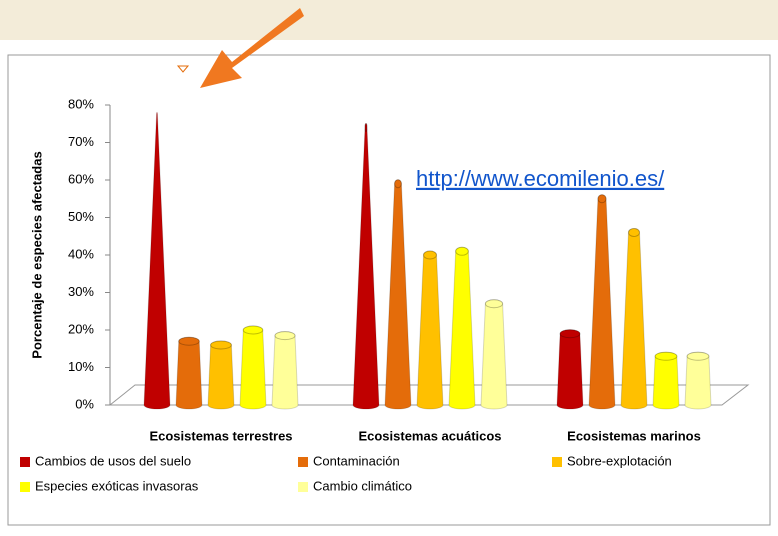 The width and height of the screenshot is (778, 536). What do you see at coordinates (81, 328) in the screenshot?
I see `y-tick-label: 20%` at bounding box center [81, 328].